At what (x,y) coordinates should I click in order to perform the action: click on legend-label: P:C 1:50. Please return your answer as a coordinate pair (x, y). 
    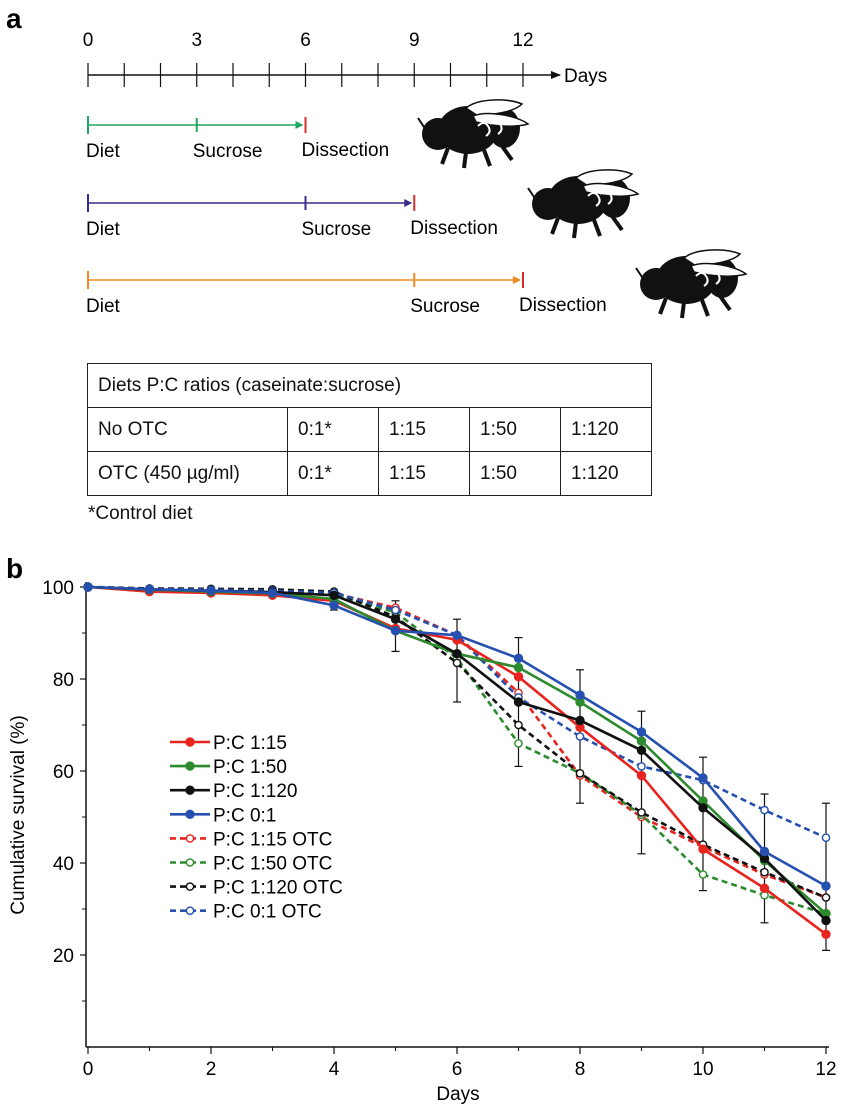
    Looking at the image, I should click on (250, 767).